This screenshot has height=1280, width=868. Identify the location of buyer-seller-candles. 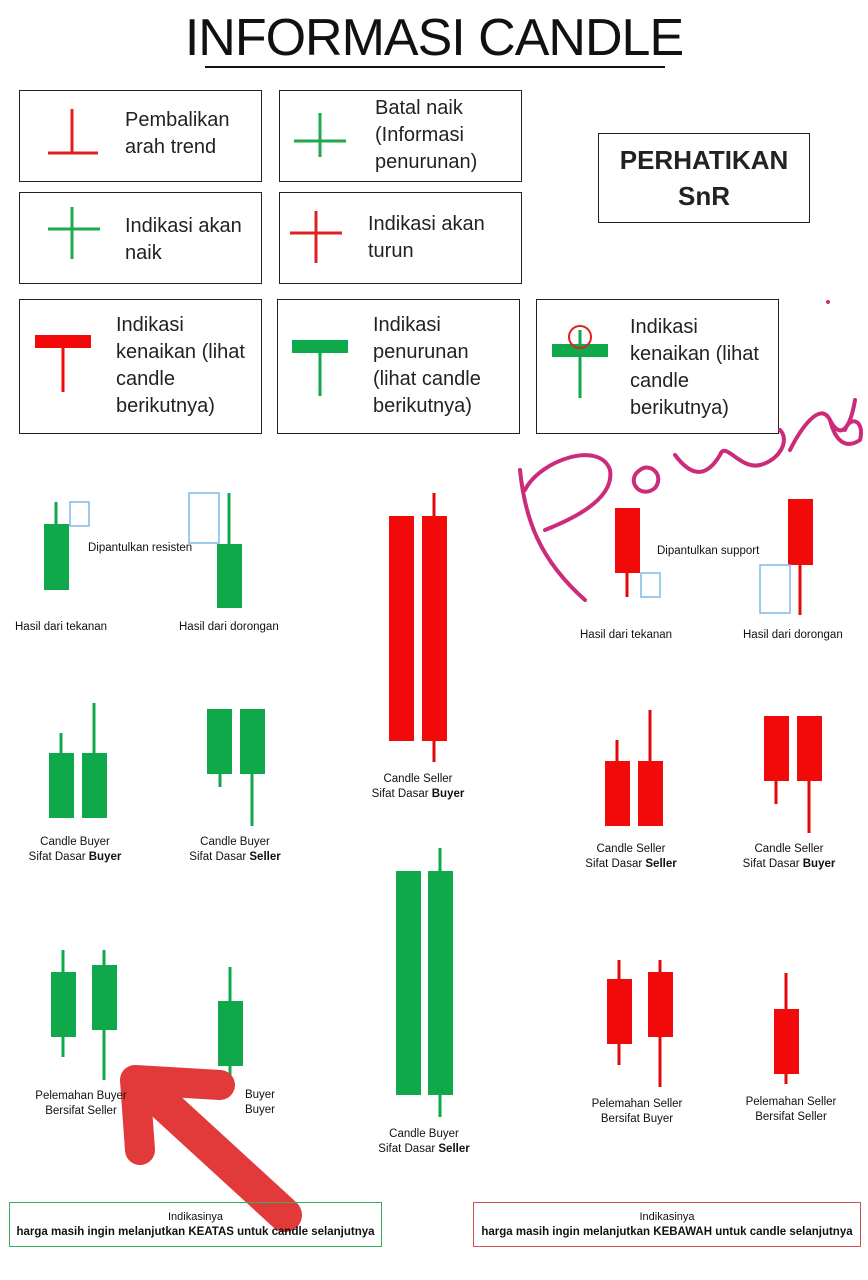
(236, 767).